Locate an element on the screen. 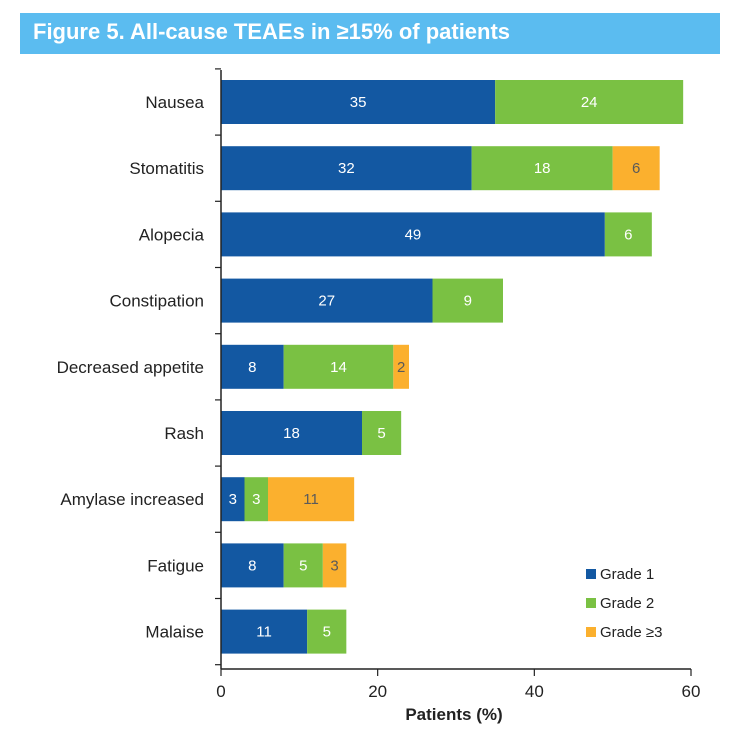 This screenshot has width=730, height=735. bar-label-decreased-appetite-grade-3: 2 is located at coordinates (401, 367).